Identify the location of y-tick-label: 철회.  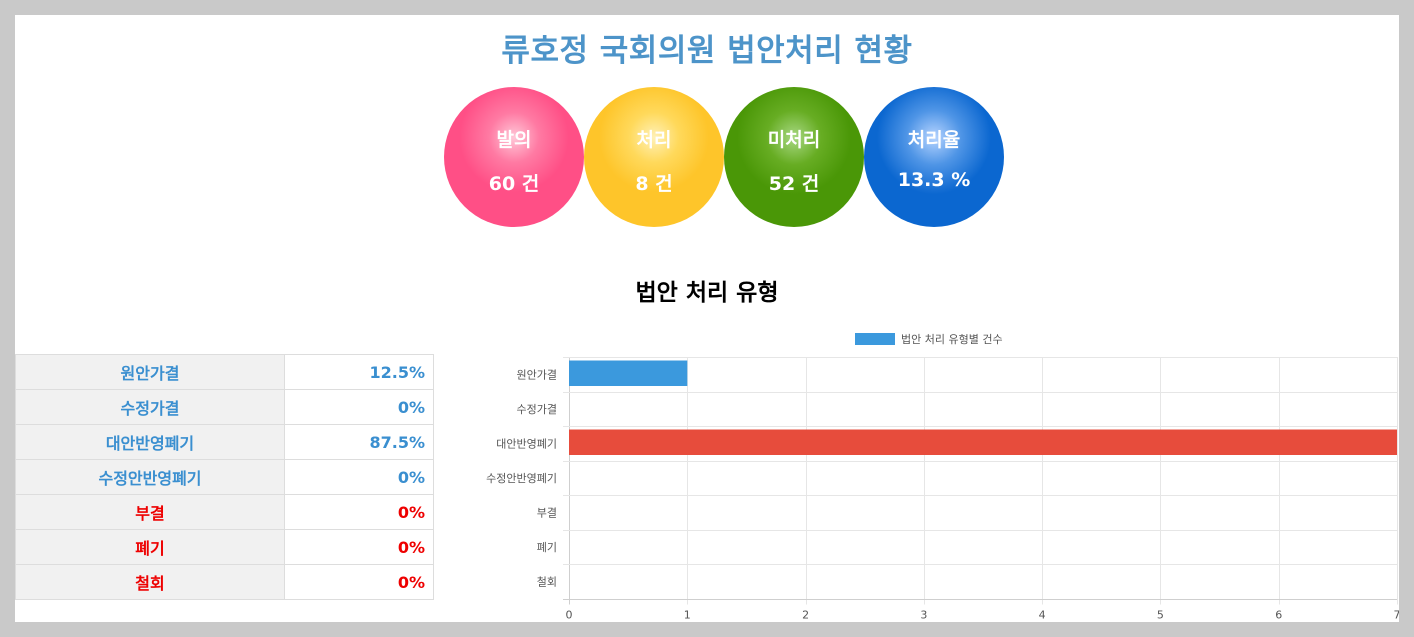
(547, 581).